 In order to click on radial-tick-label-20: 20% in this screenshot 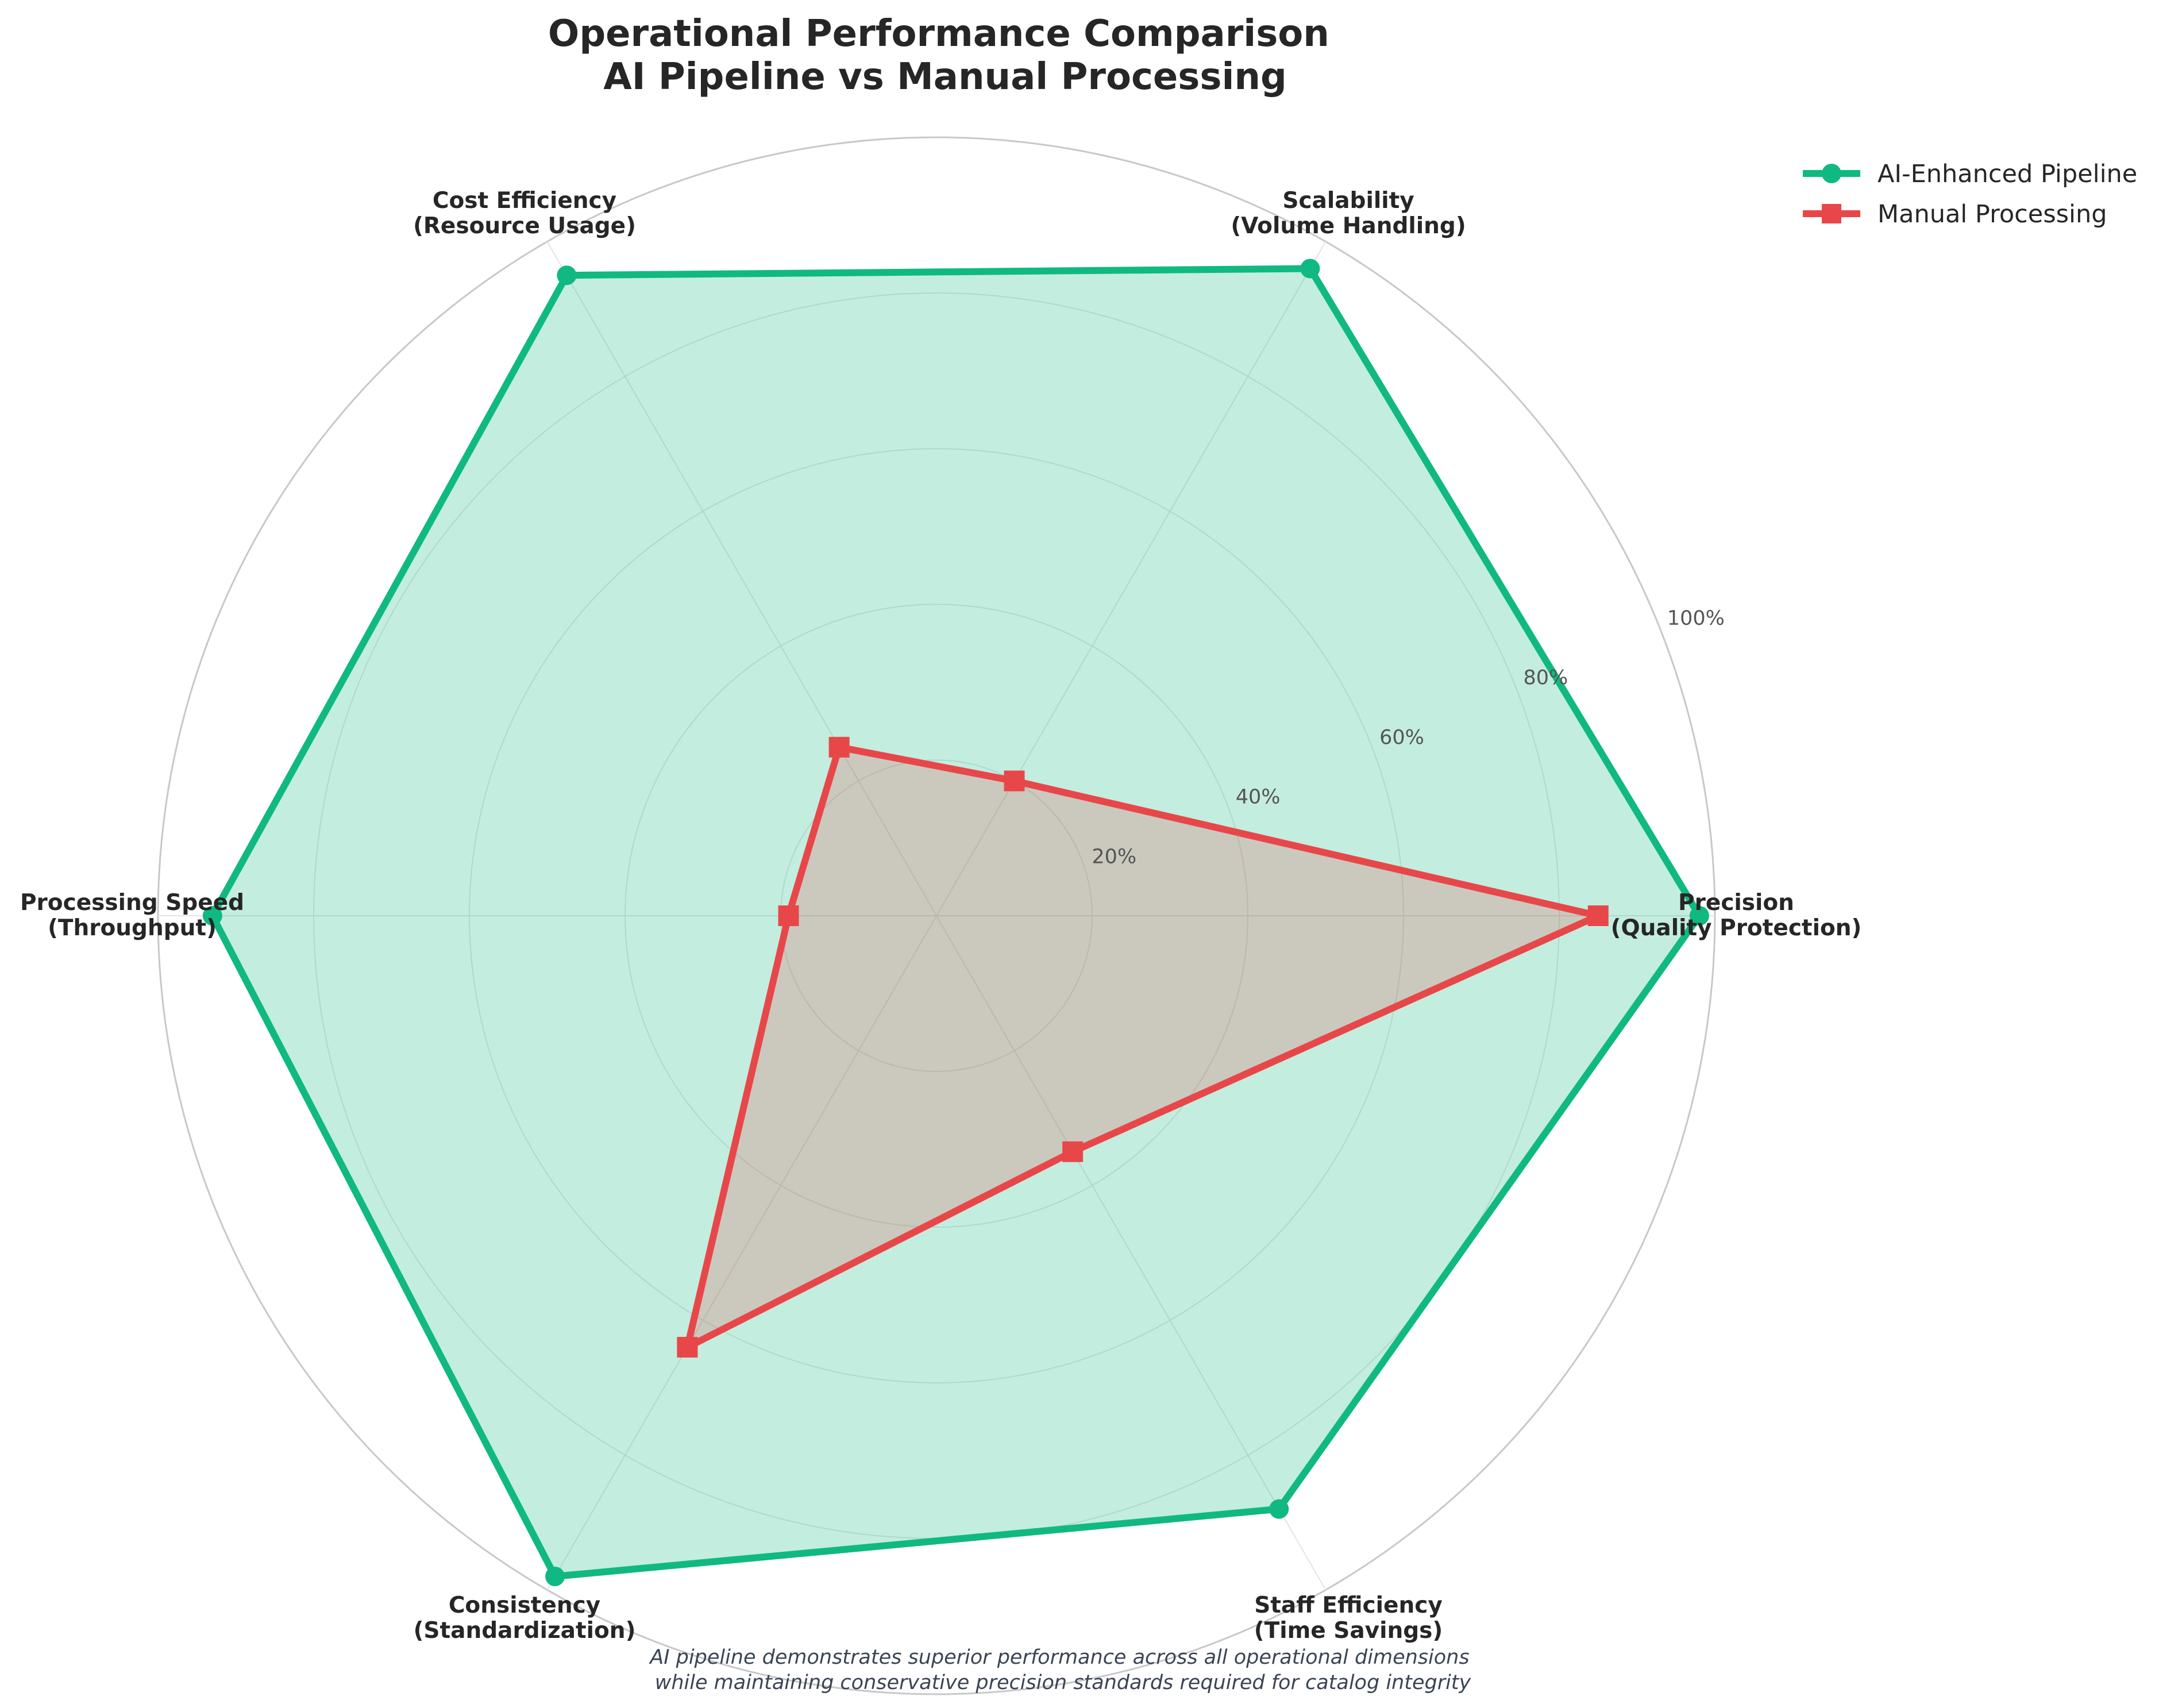, I will do `click(1114, 856)`.